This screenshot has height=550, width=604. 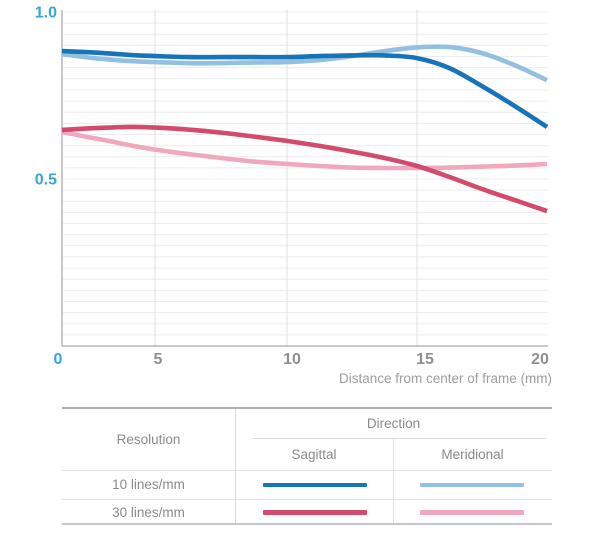 I want to click on x-tick-label-0: 0, so click(x=58, y=359).